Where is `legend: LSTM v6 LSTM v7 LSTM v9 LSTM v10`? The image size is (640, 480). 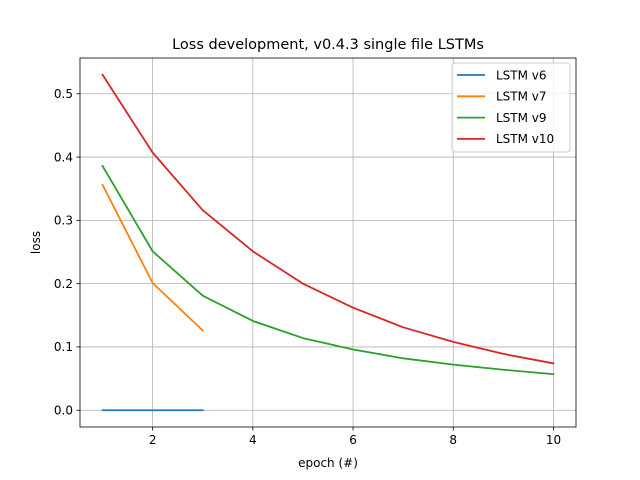 legend: LSTM v6 LSTM v7 LSTM v9 LSTM v10 is located at coordinates (511, 107).